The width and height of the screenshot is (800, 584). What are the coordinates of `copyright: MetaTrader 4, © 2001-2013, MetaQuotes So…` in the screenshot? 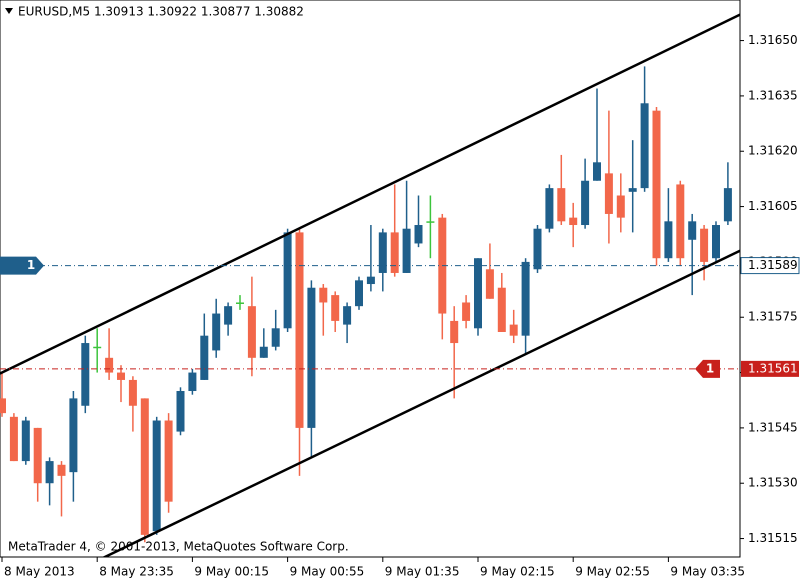 It's located at (178, 547).